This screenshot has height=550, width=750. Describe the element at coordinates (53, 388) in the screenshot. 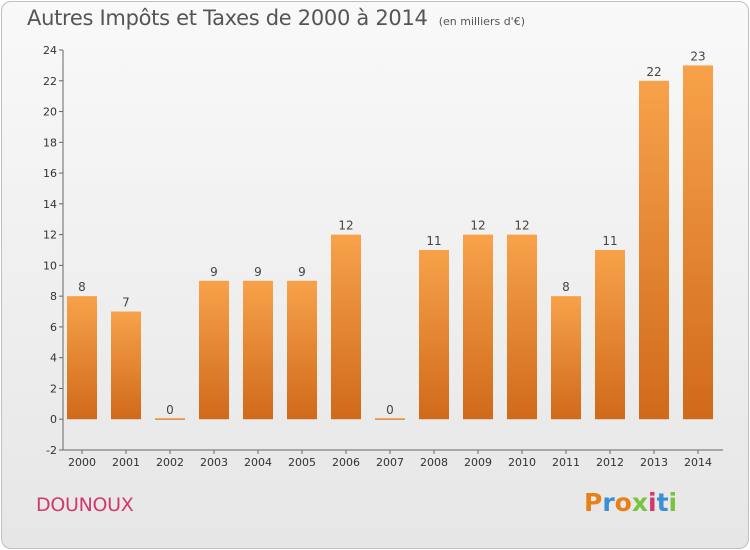

I see `y-tick-label: 2` at that location.